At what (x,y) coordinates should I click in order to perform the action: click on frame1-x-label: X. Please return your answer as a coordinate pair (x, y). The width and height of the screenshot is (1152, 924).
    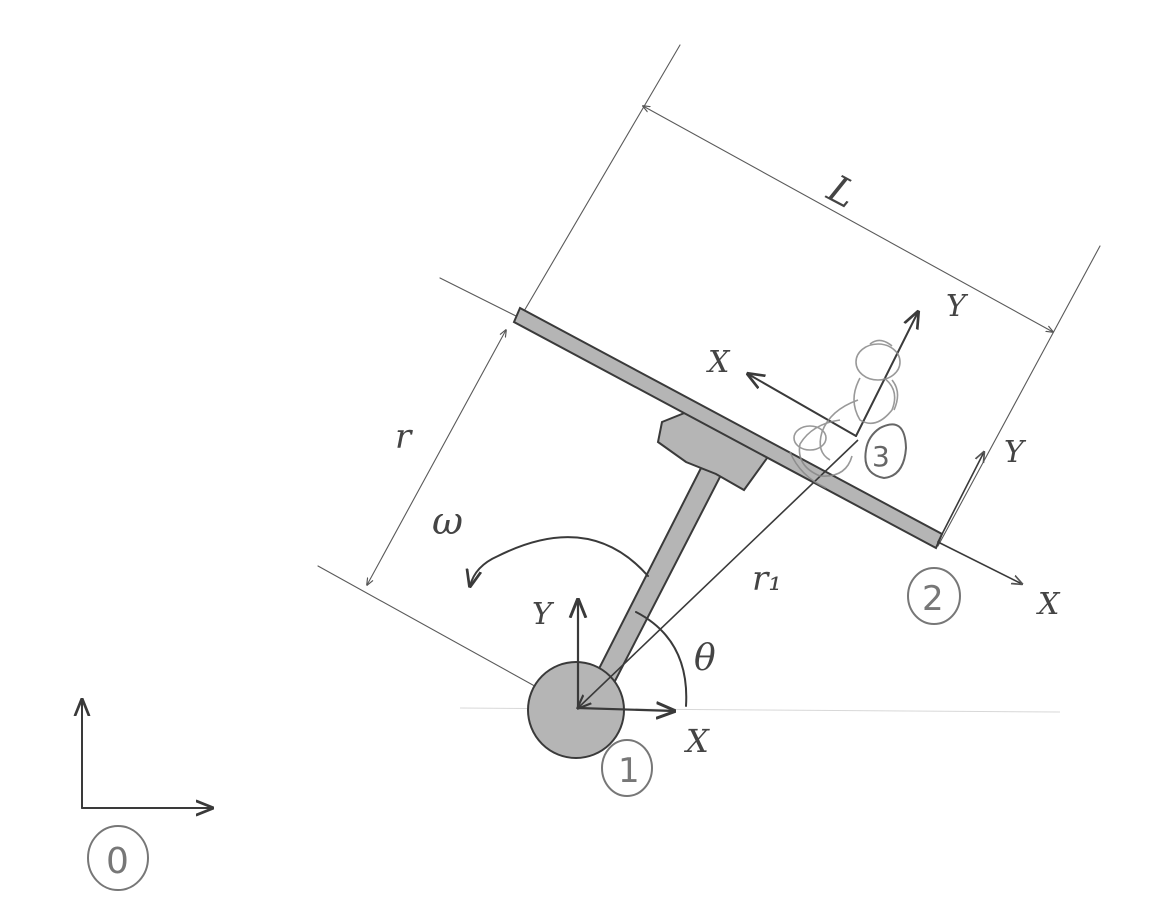
    Looking at the image, I should click on (696, 741).